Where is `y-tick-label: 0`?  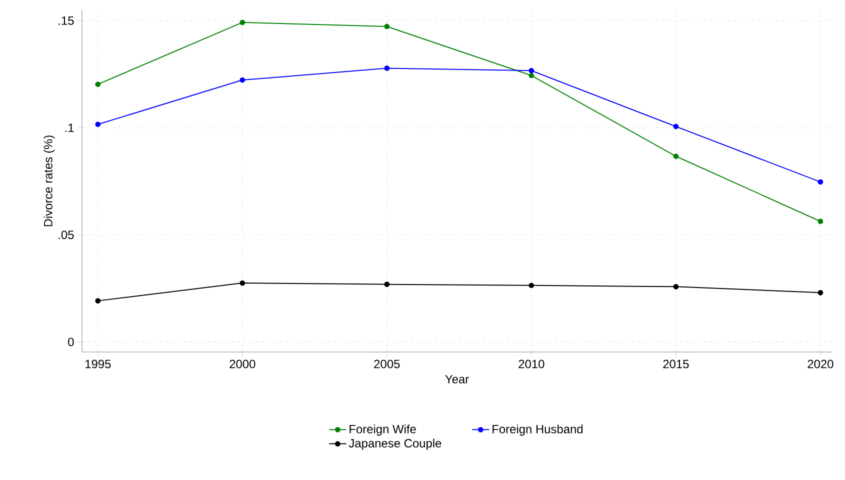 y-tick-label: 0 is located at coordinates (71, 342).